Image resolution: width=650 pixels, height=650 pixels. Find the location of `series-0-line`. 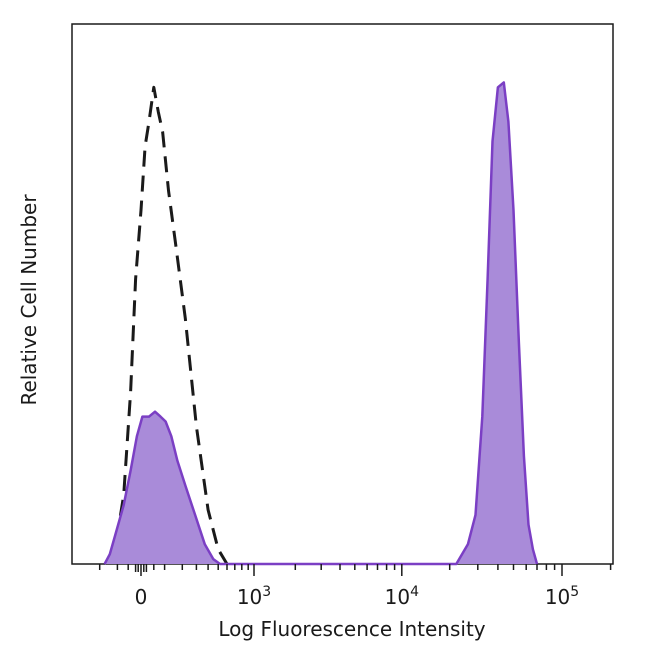

series-0-line is located at coordinates (167, 325).